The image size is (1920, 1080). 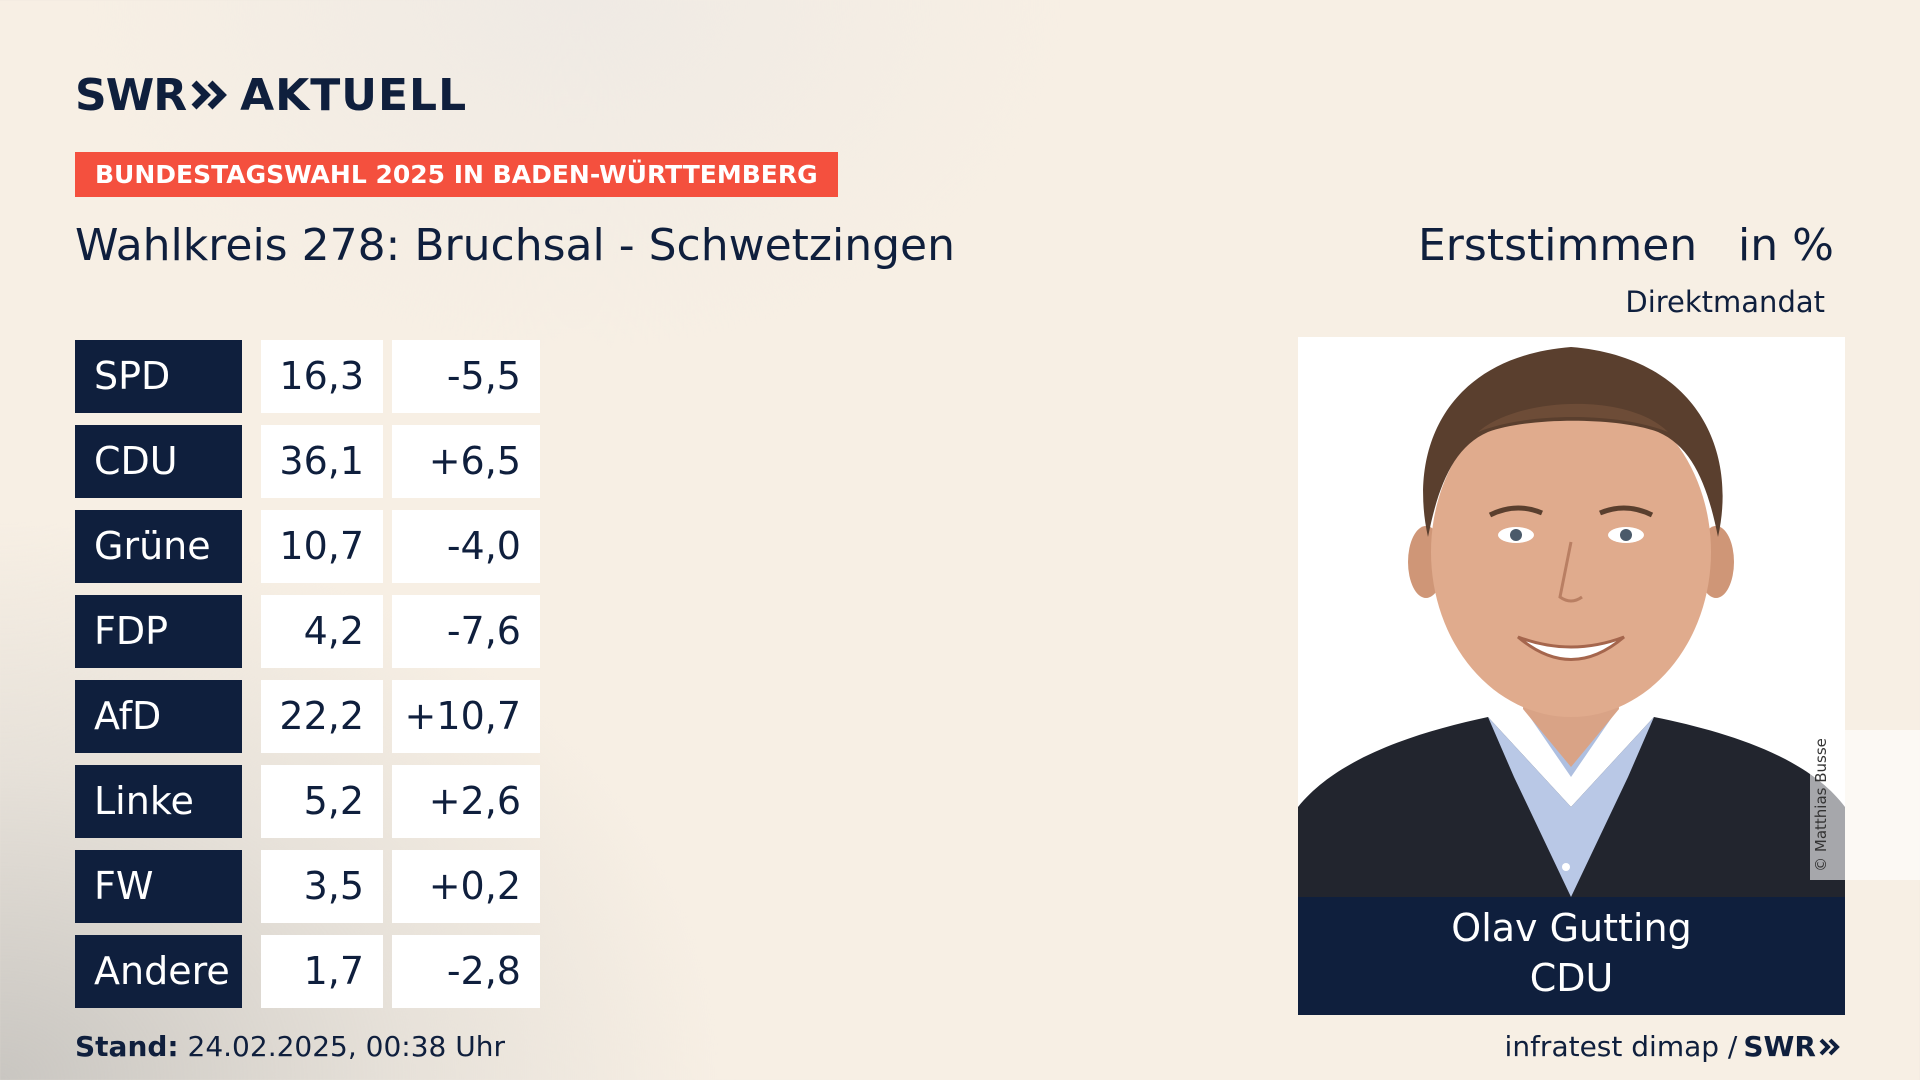 What do you see at coordinates (322, 546) in the screenshot?
I see `vote-share: 10,7` at bounding box center [322, 546].